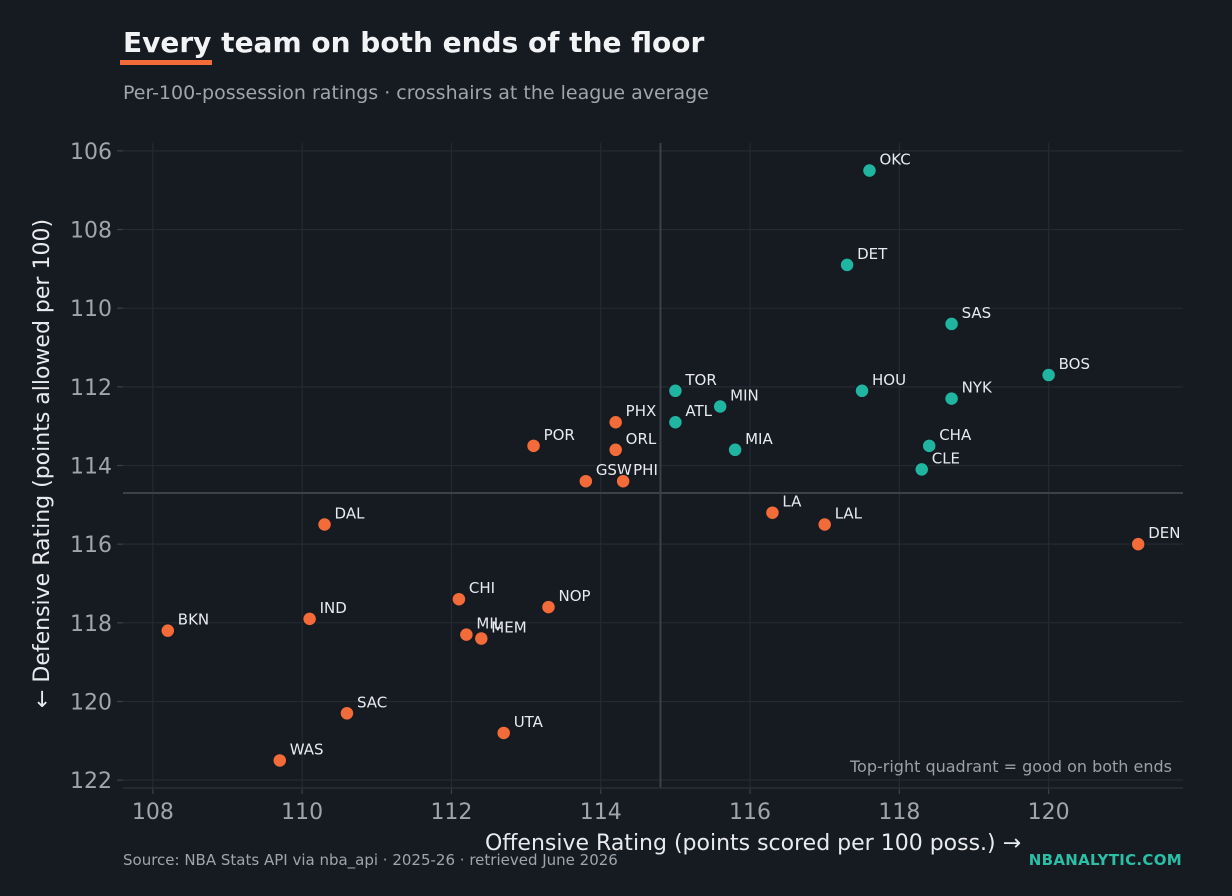 The width and height of the screenshot is (1232, 896). I want to click on brand-link: NBANALYTIC.COM, so click(1105, 860).